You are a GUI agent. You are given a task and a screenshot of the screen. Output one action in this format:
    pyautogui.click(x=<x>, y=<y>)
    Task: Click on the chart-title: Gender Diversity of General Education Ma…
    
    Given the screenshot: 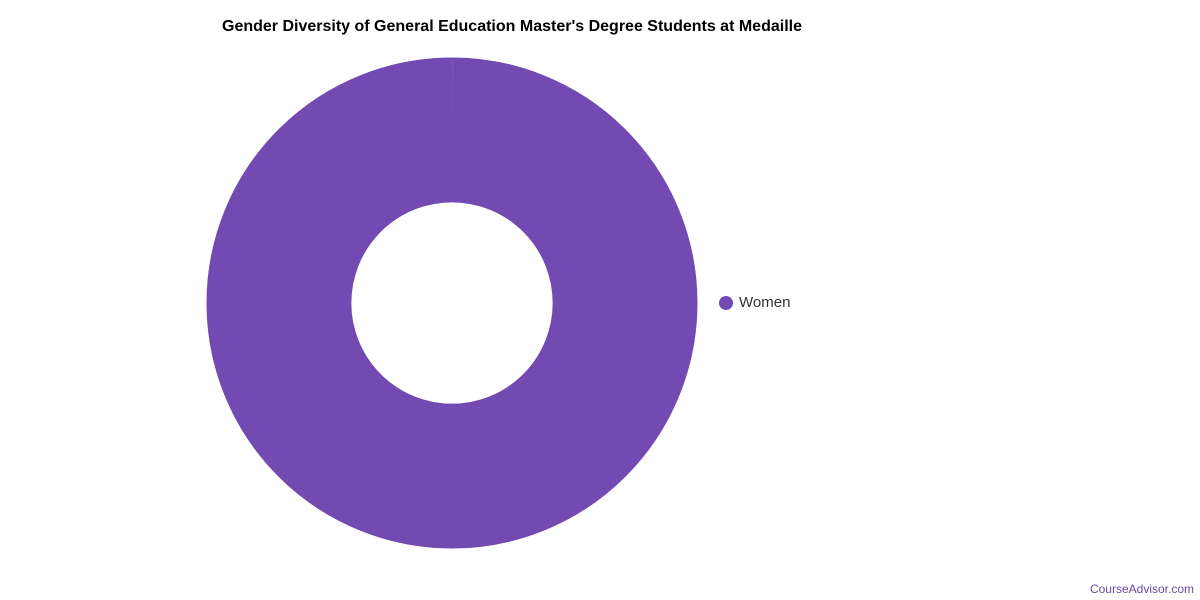 What is the action you would take?
    pyautogui.click(x=512, y=26)
    